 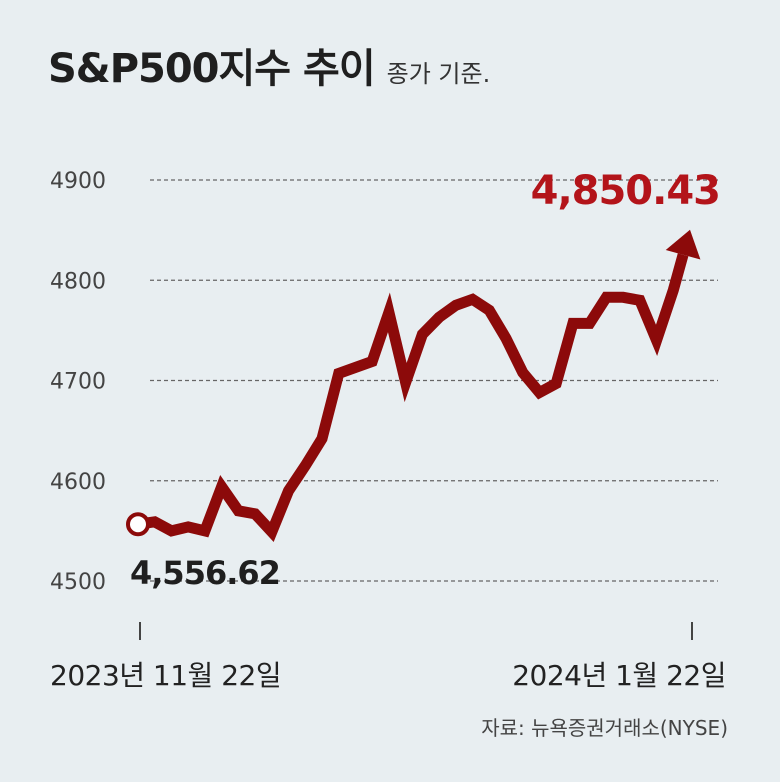 I want to click on start-point-marker, so click(x=138, y=524).